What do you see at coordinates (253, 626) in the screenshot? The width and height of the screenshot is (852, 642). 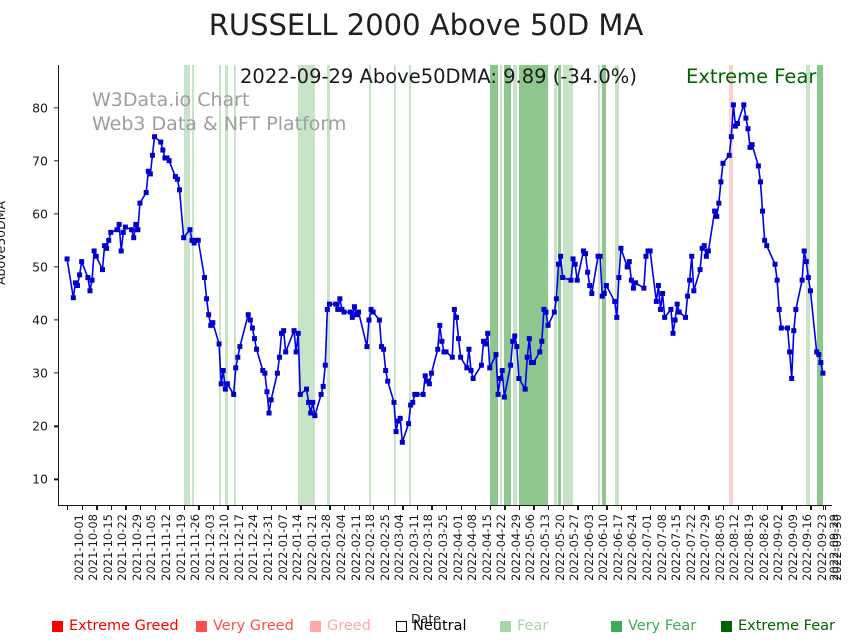 I see `legend-item-label: Very Greed` at bounding box center [253, 626].